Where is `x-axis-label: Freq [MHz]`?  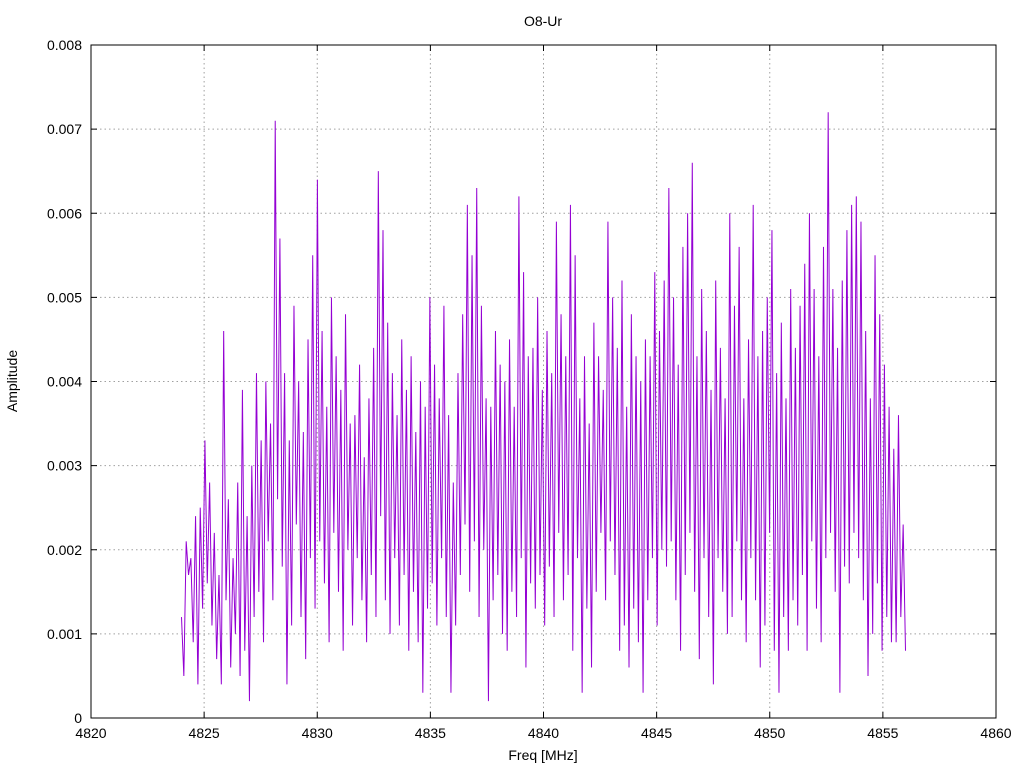
x-axis-label: Freq [MHz] is located at coordinates (542, 755).